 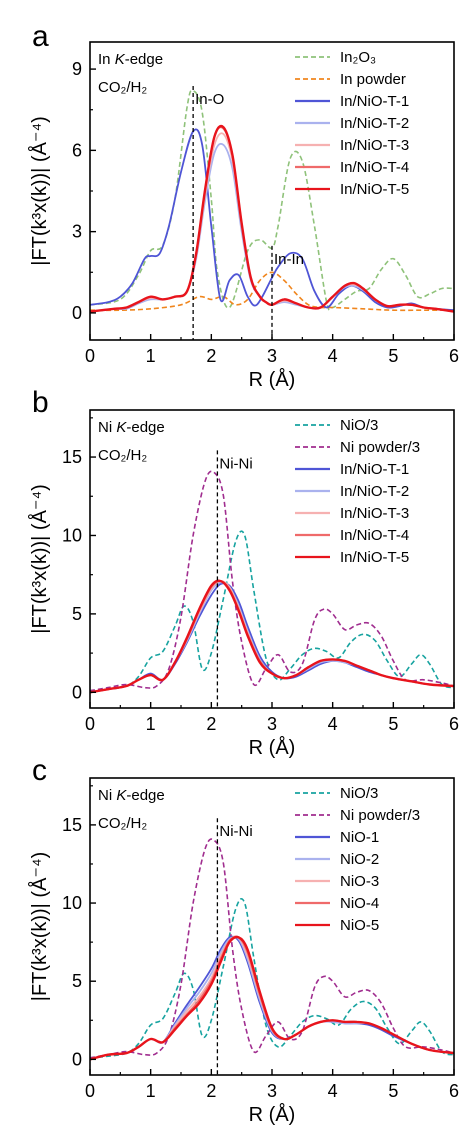 I want to click on legend-label: NiO-2, so click(x=359, y=859).